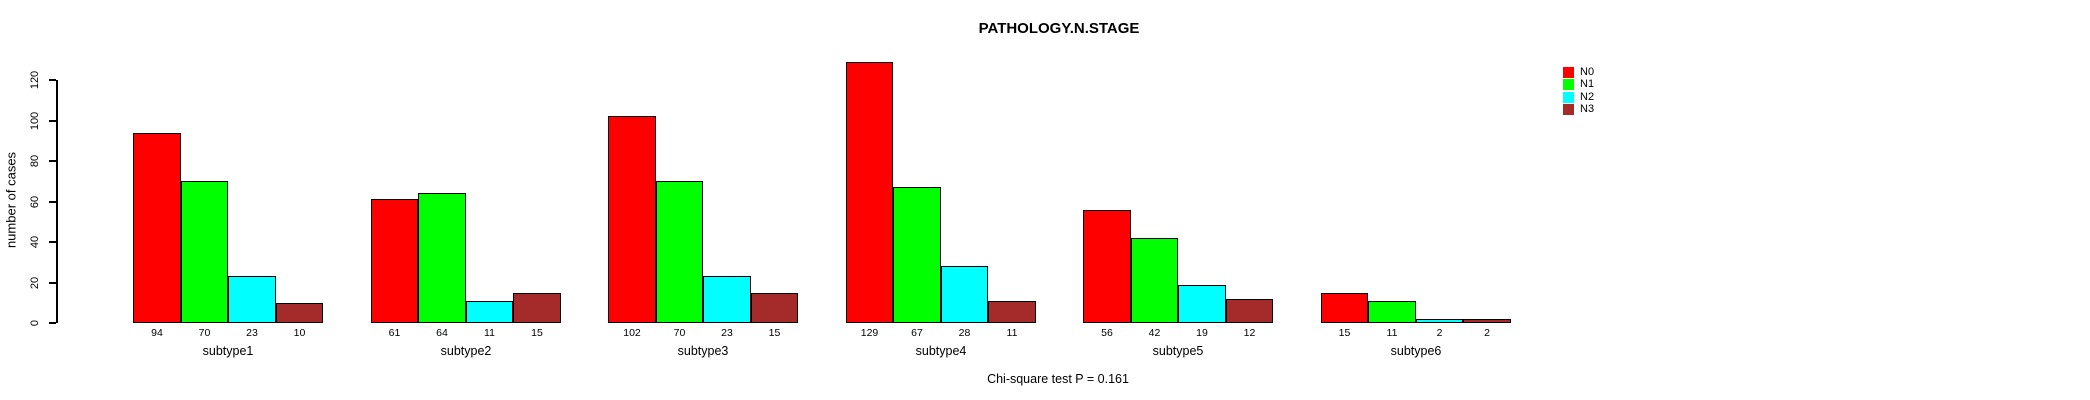 Image resolution: width=2090 pixels, height=400 pixels. Describe the element at coordinates (941, 351) in the screenshot. I see `category-label-subtype4: subtype4` at that location.